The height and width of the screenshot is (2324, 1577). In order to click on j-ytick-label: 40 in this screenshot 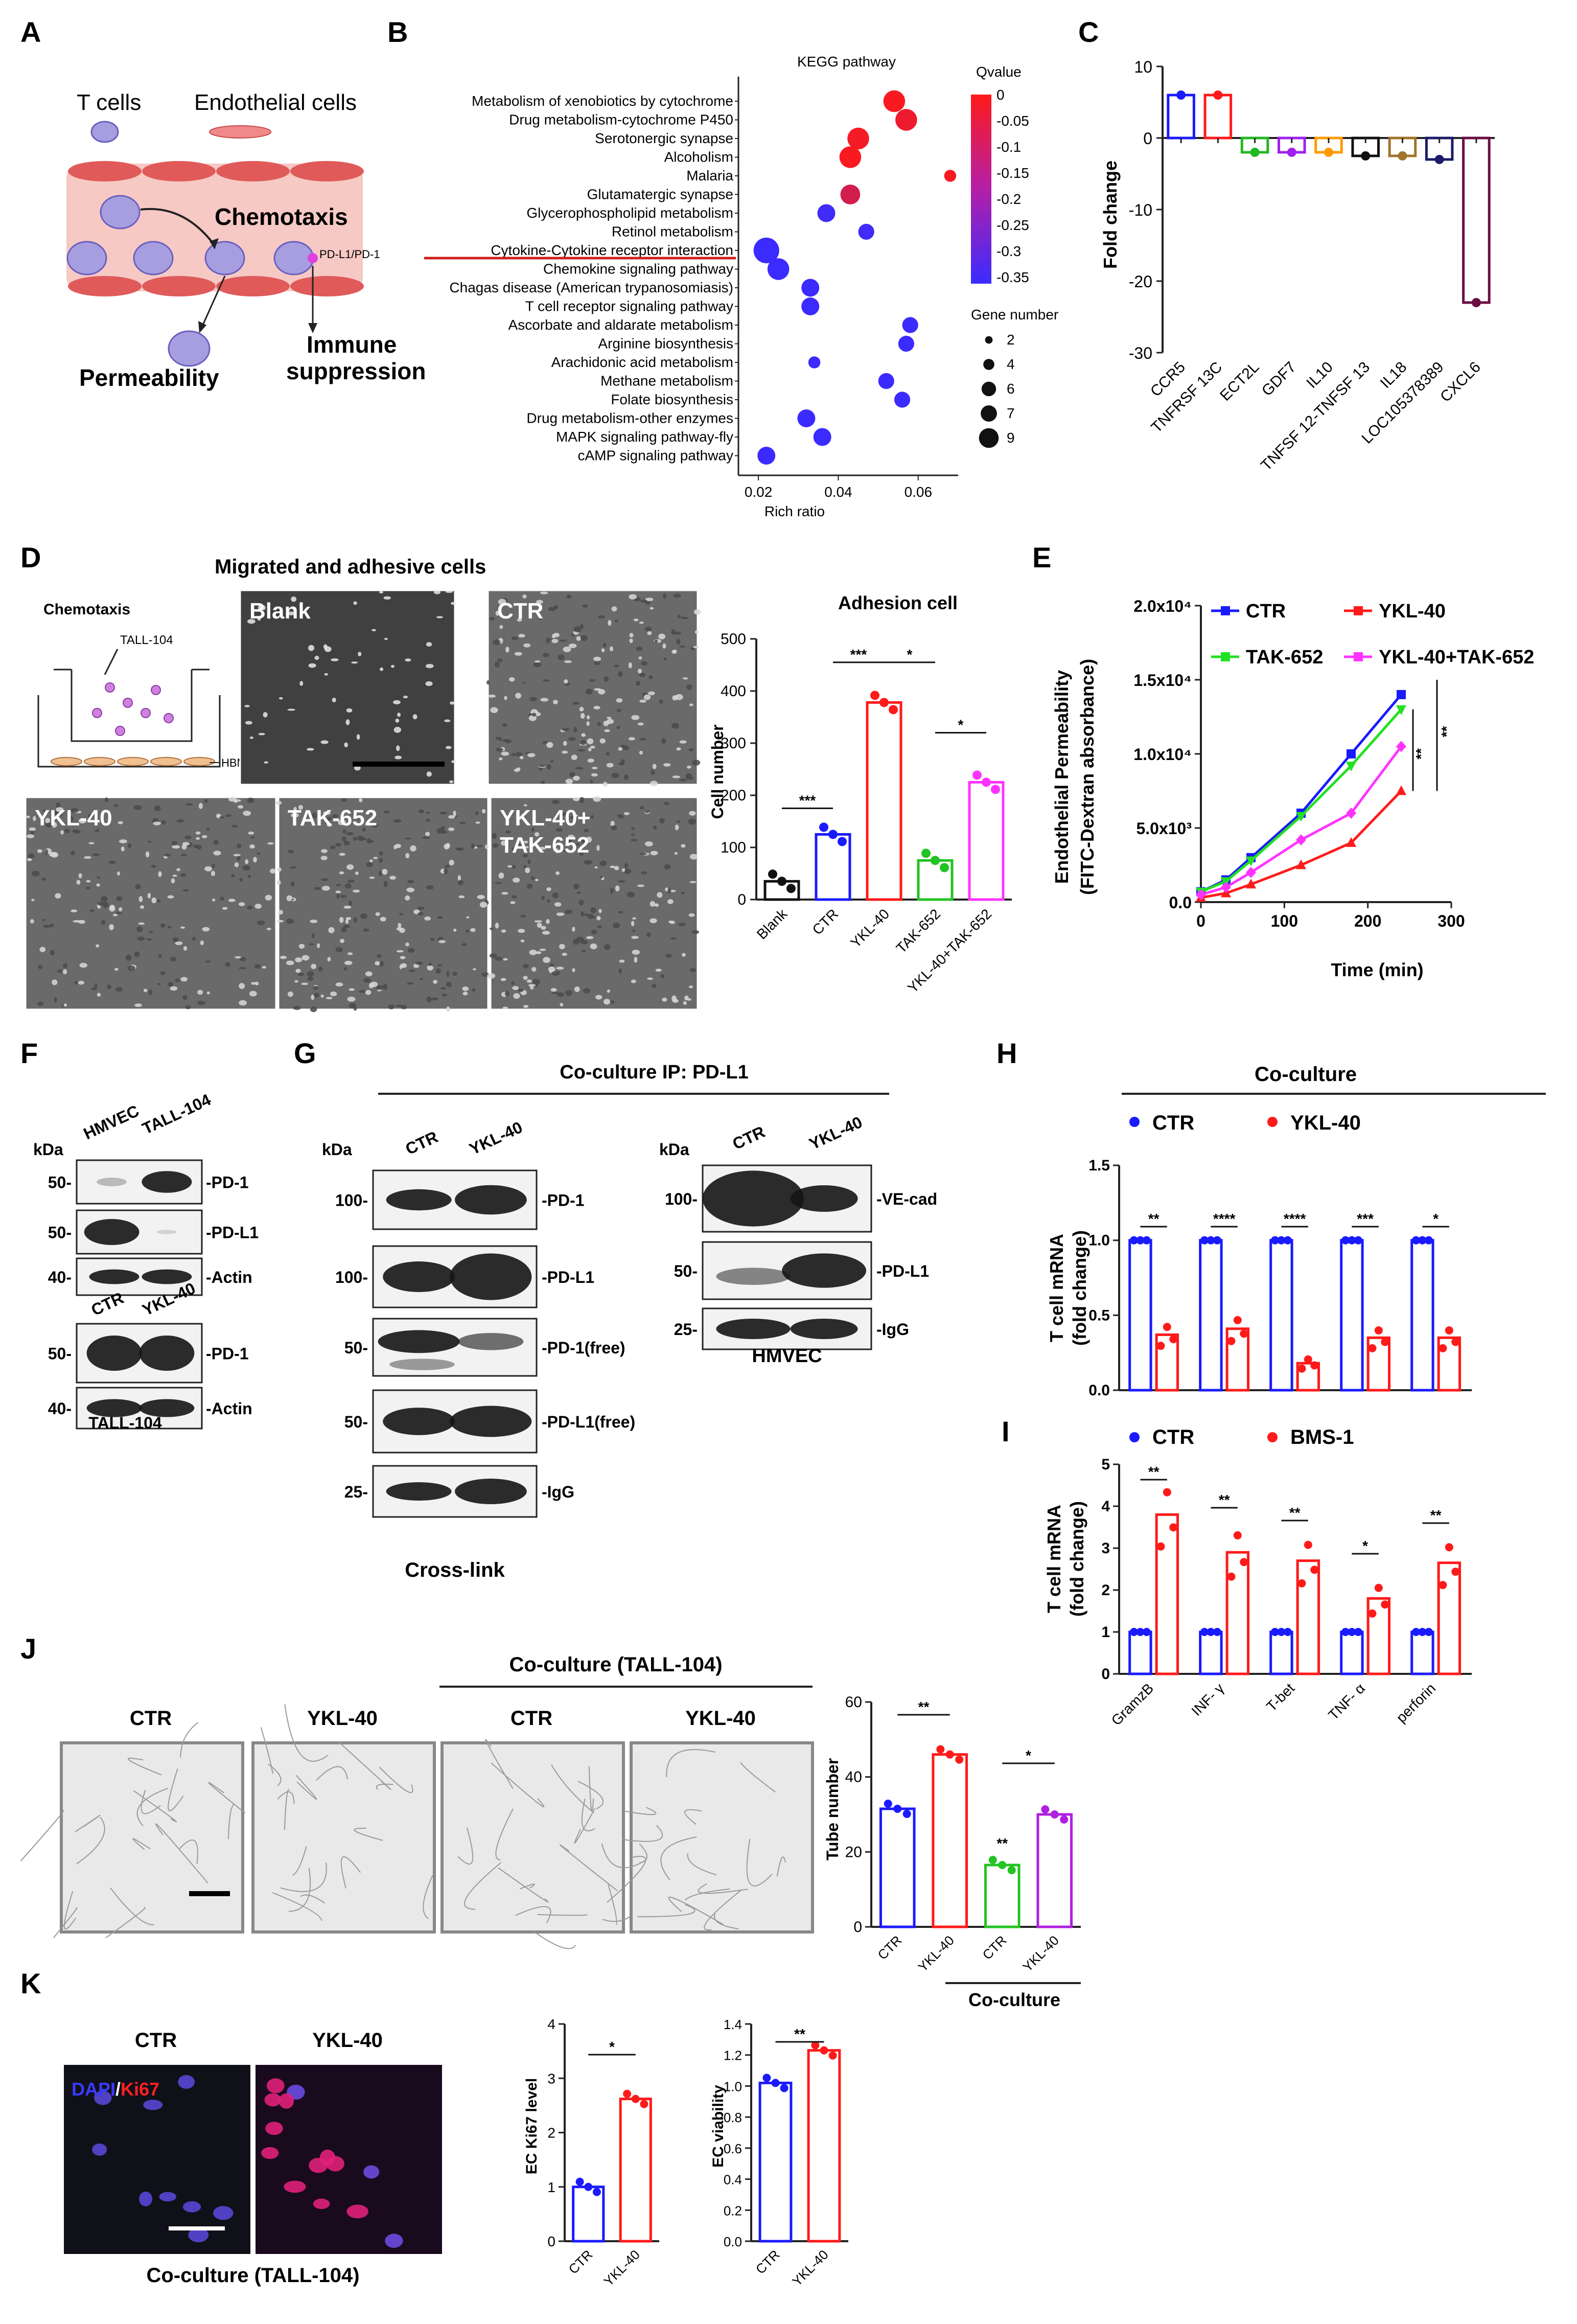, I will do `click(853, 1778)`.